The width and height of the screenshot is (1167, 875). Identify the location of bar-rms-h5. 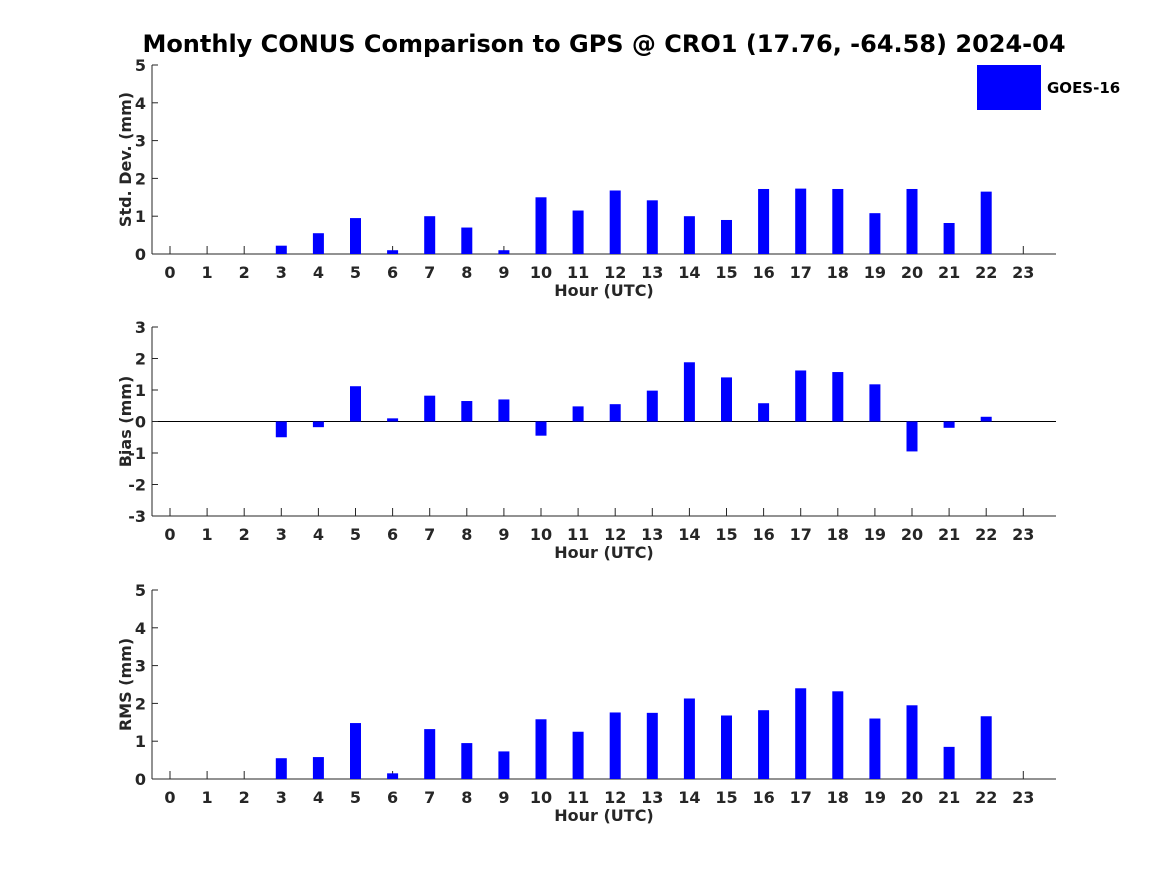
(355, 751).